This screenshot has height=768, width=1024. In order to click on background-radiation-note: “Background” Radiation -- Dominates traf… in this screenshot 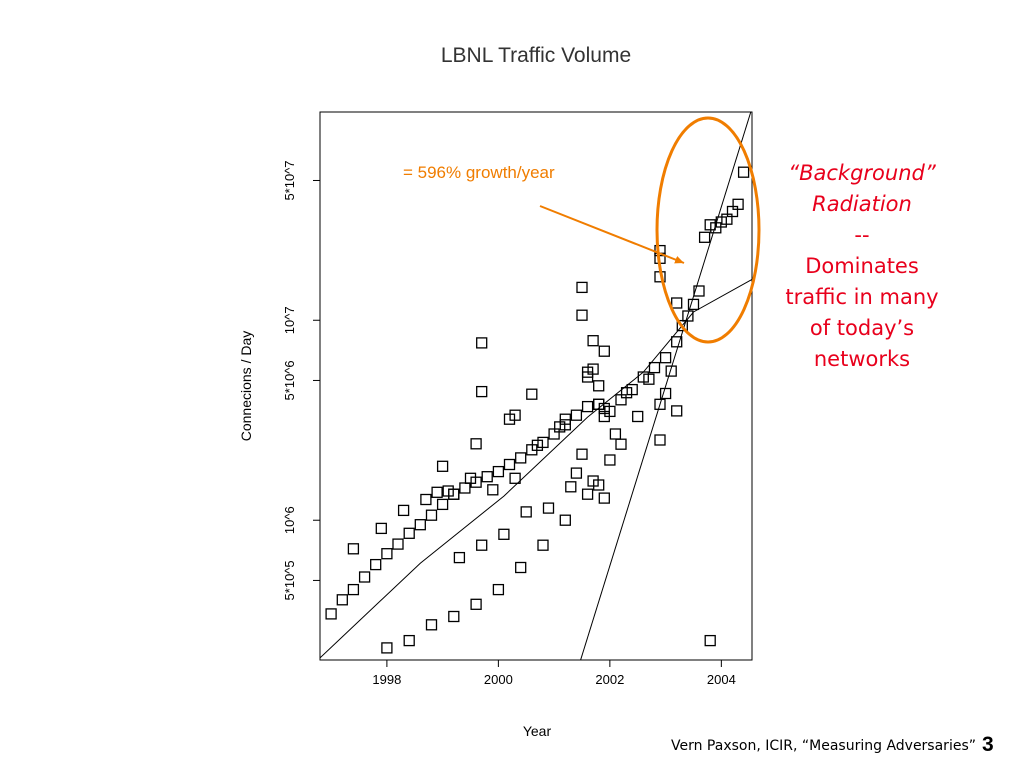, I will do `click(862, 266)`.